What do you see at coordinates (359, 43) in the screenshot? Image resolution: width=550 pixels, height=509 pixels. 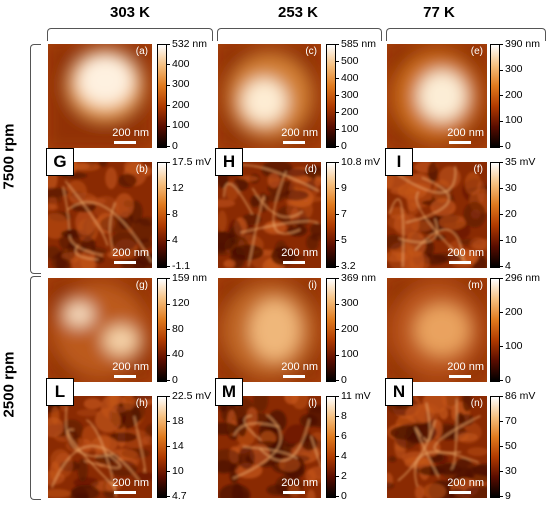 I see `colorbar-tick-label: 585 nm` at bounding box center [359, 43].